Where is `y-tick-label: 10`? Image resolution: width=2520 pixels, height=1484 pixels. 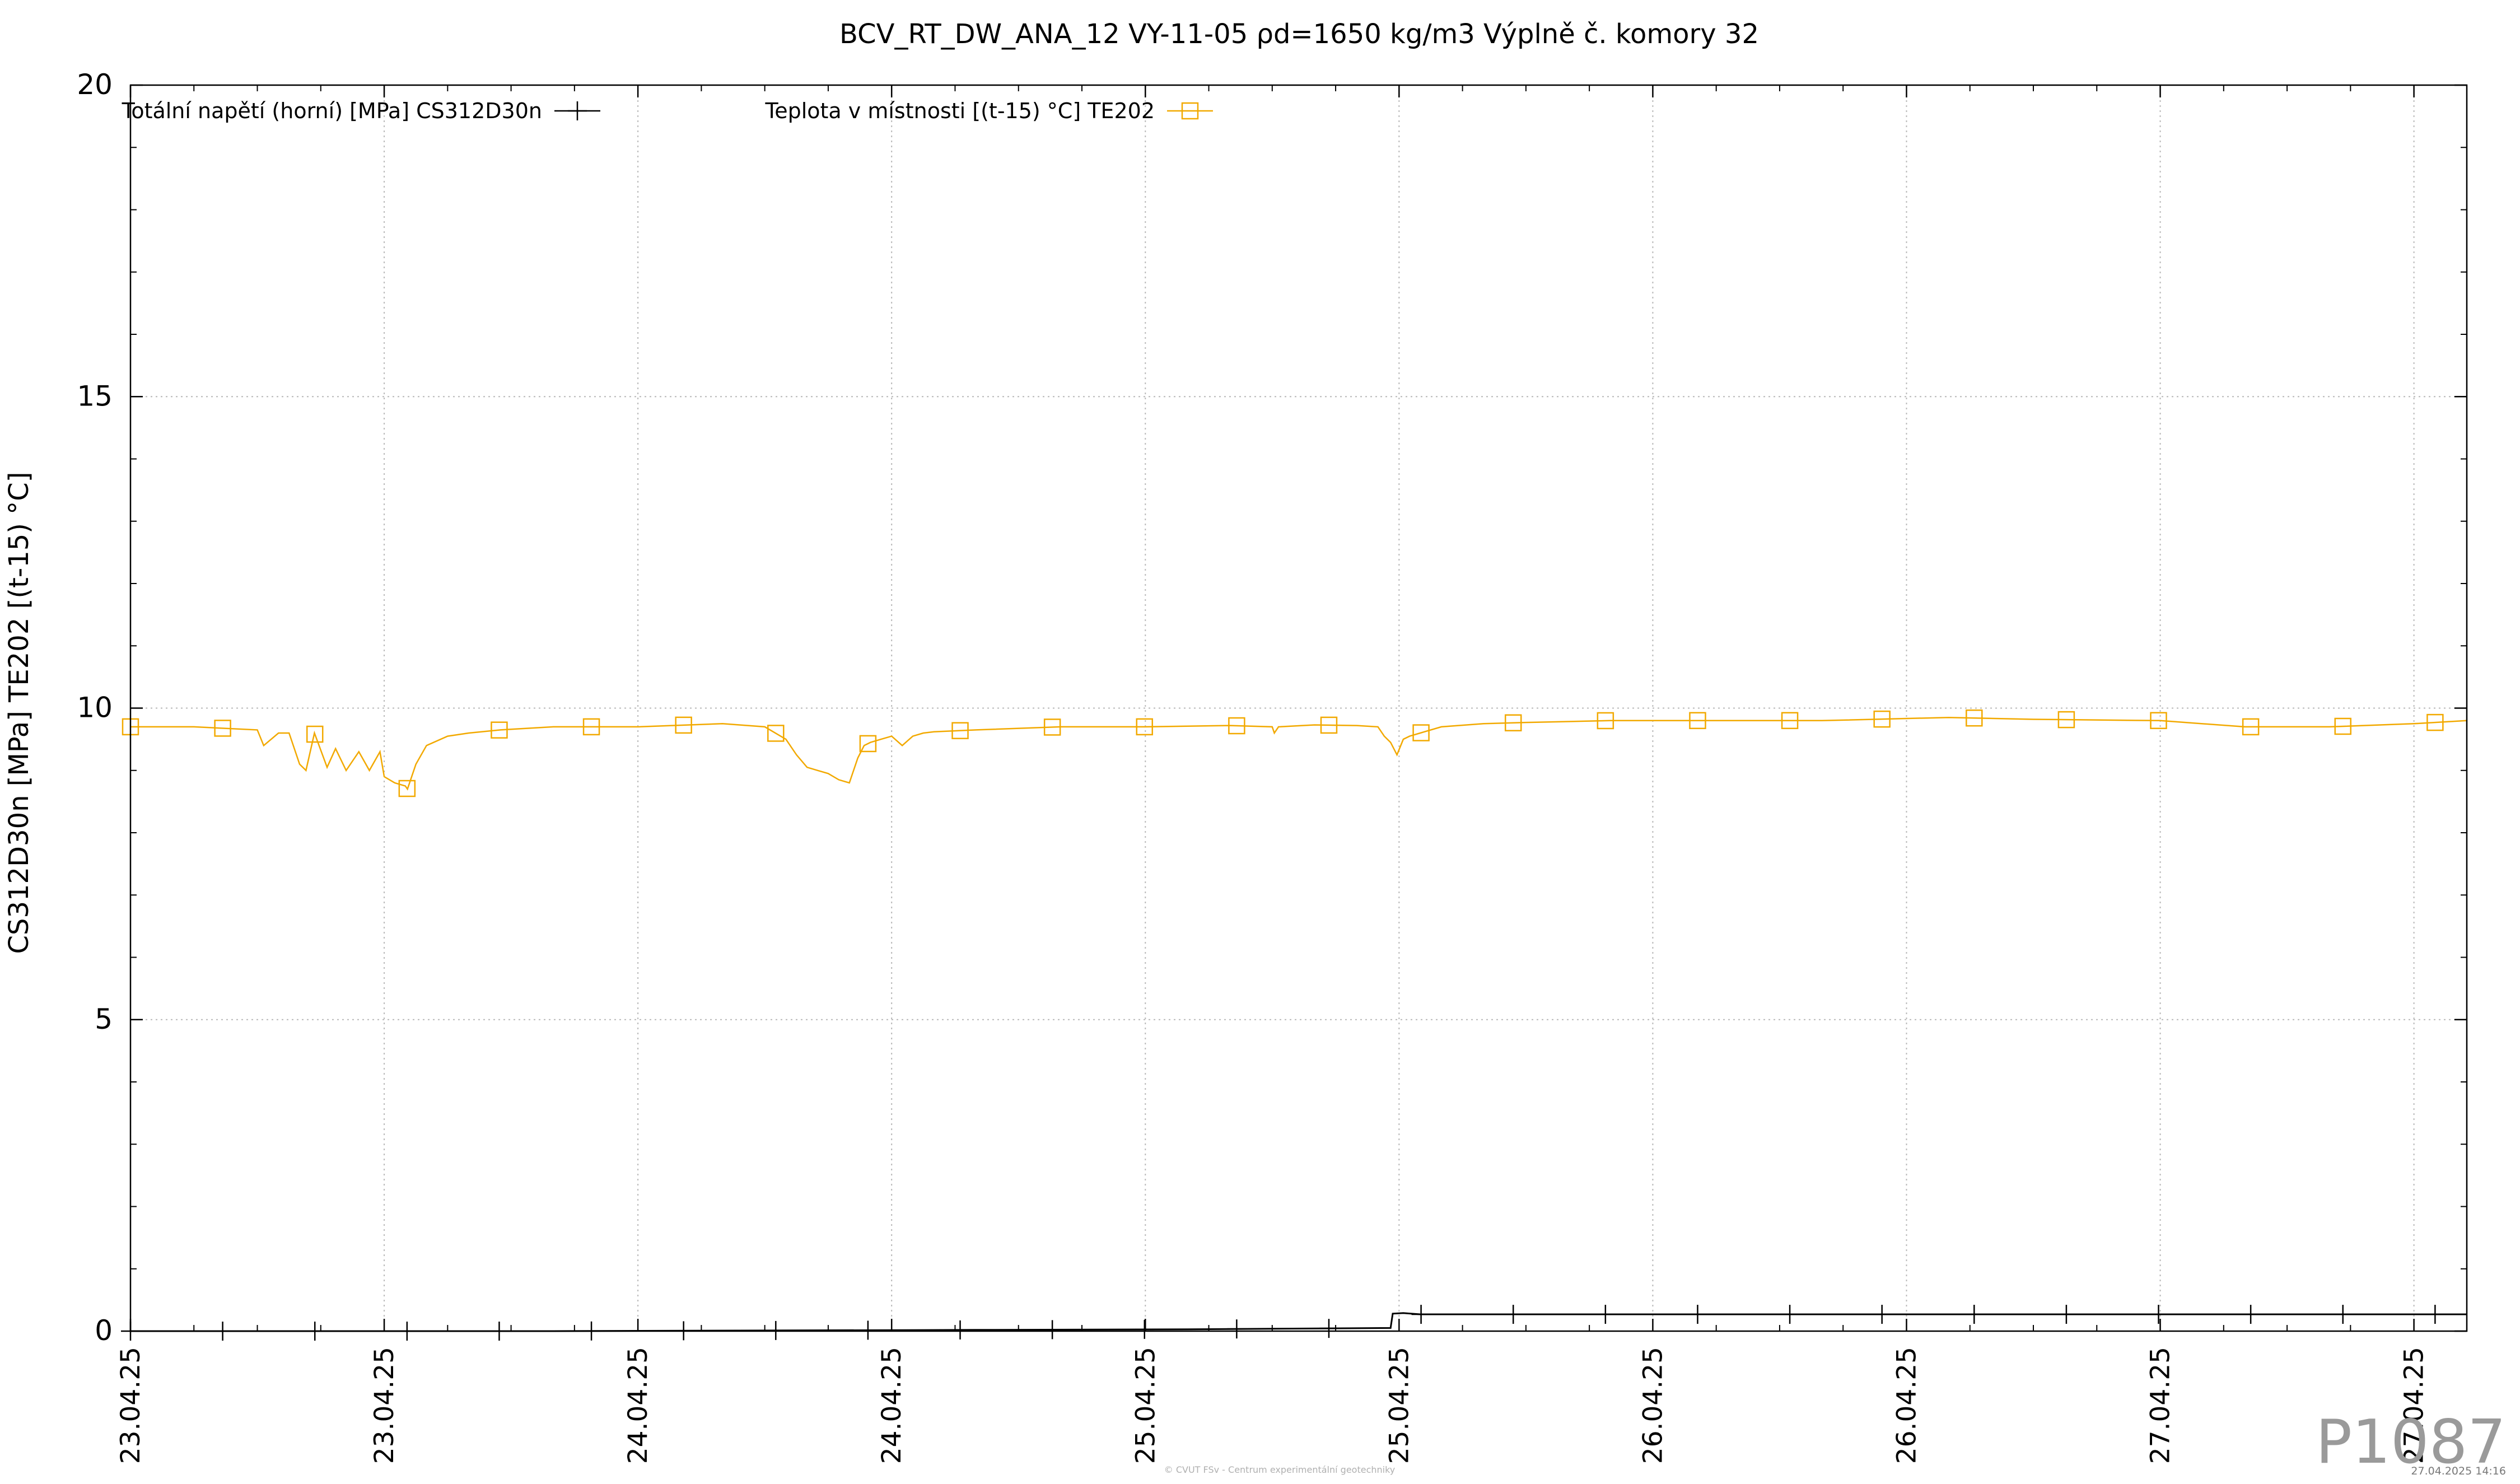 y-tick-label: 10 is located at coordinates (95, 708).